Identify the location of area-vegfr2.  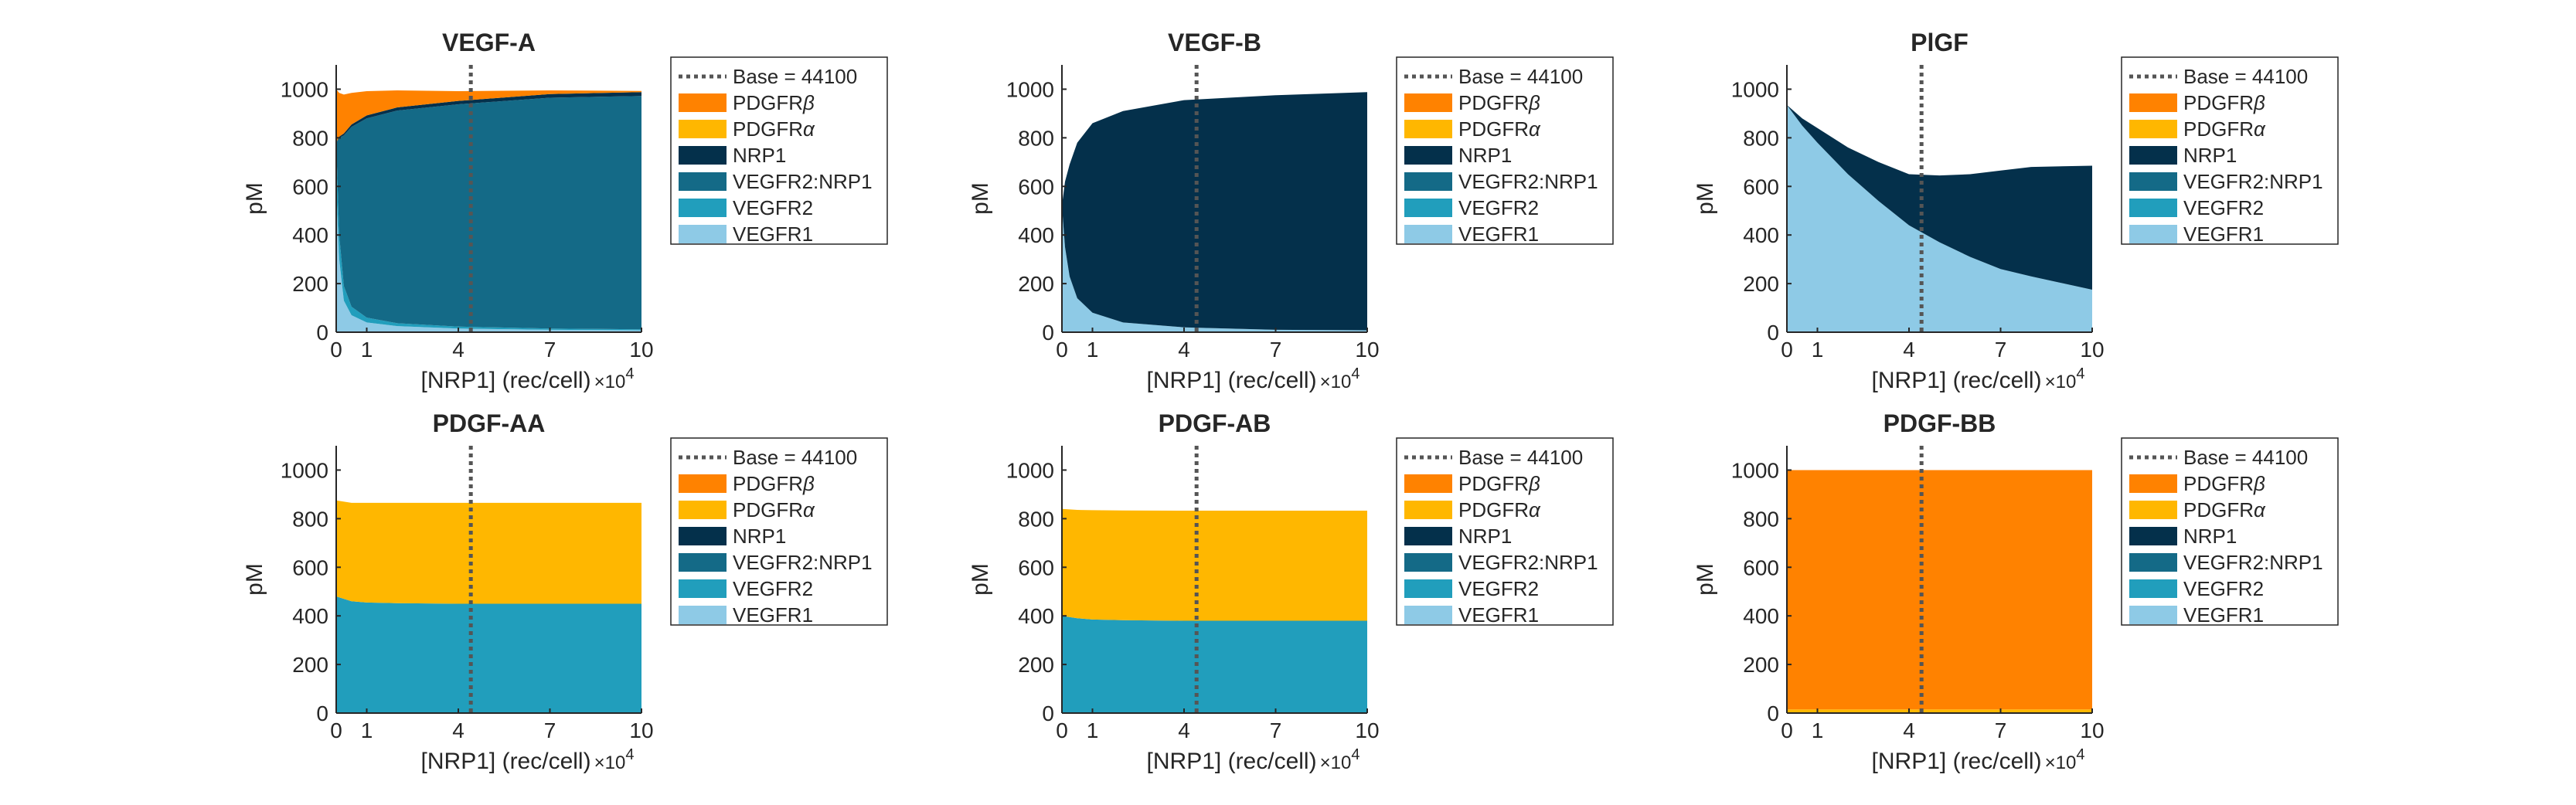
(488, 654).